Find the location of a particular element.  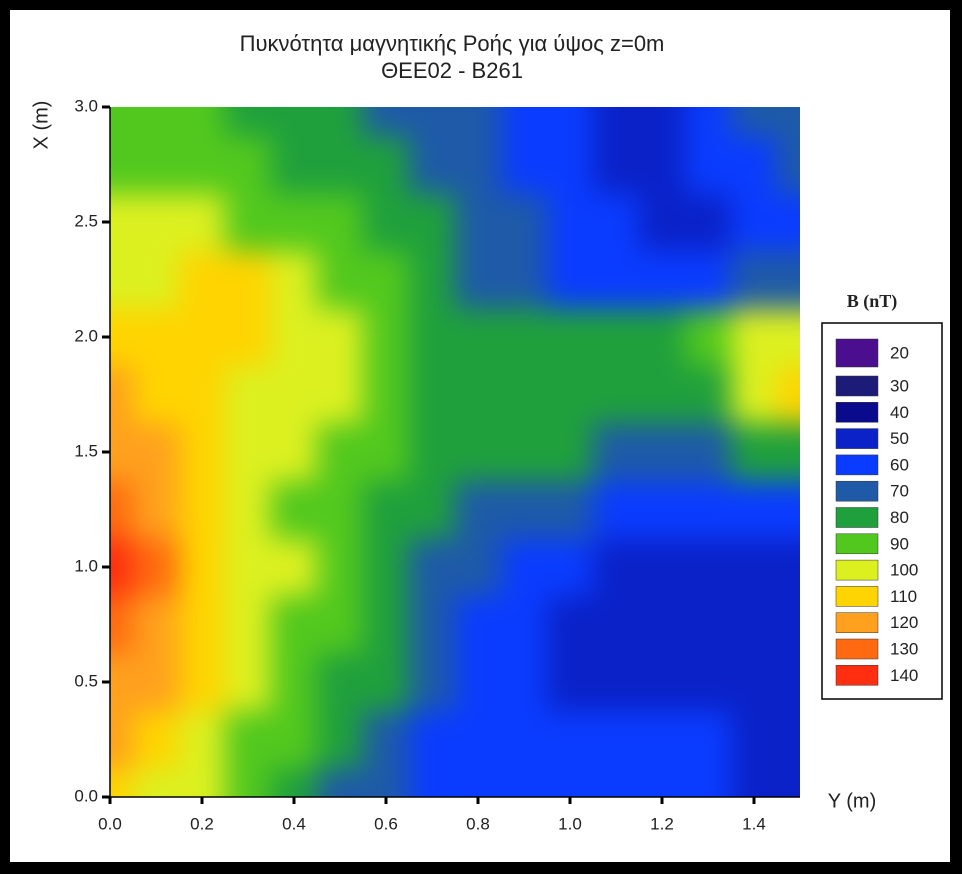

x-tick-label: 1.2 is located at coordinates (662, 823).